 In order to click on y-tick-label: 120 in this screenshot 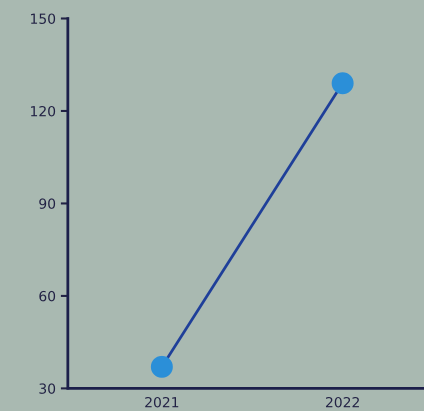, I will do `click(43, 111)`.